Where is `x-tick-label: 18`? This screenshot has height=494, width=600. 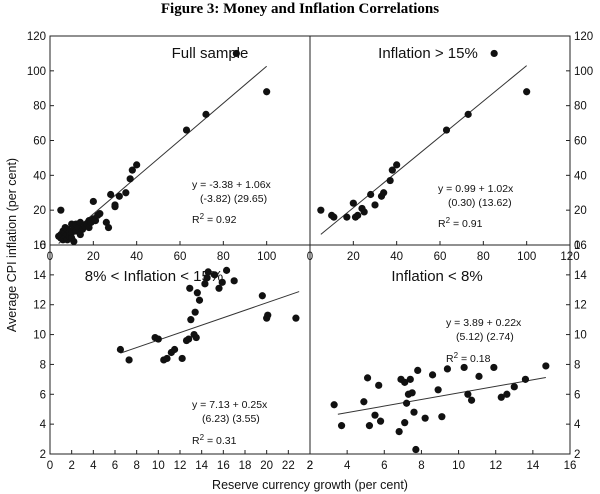
x-tick-label: 18 is located at coordinates (245, 466).